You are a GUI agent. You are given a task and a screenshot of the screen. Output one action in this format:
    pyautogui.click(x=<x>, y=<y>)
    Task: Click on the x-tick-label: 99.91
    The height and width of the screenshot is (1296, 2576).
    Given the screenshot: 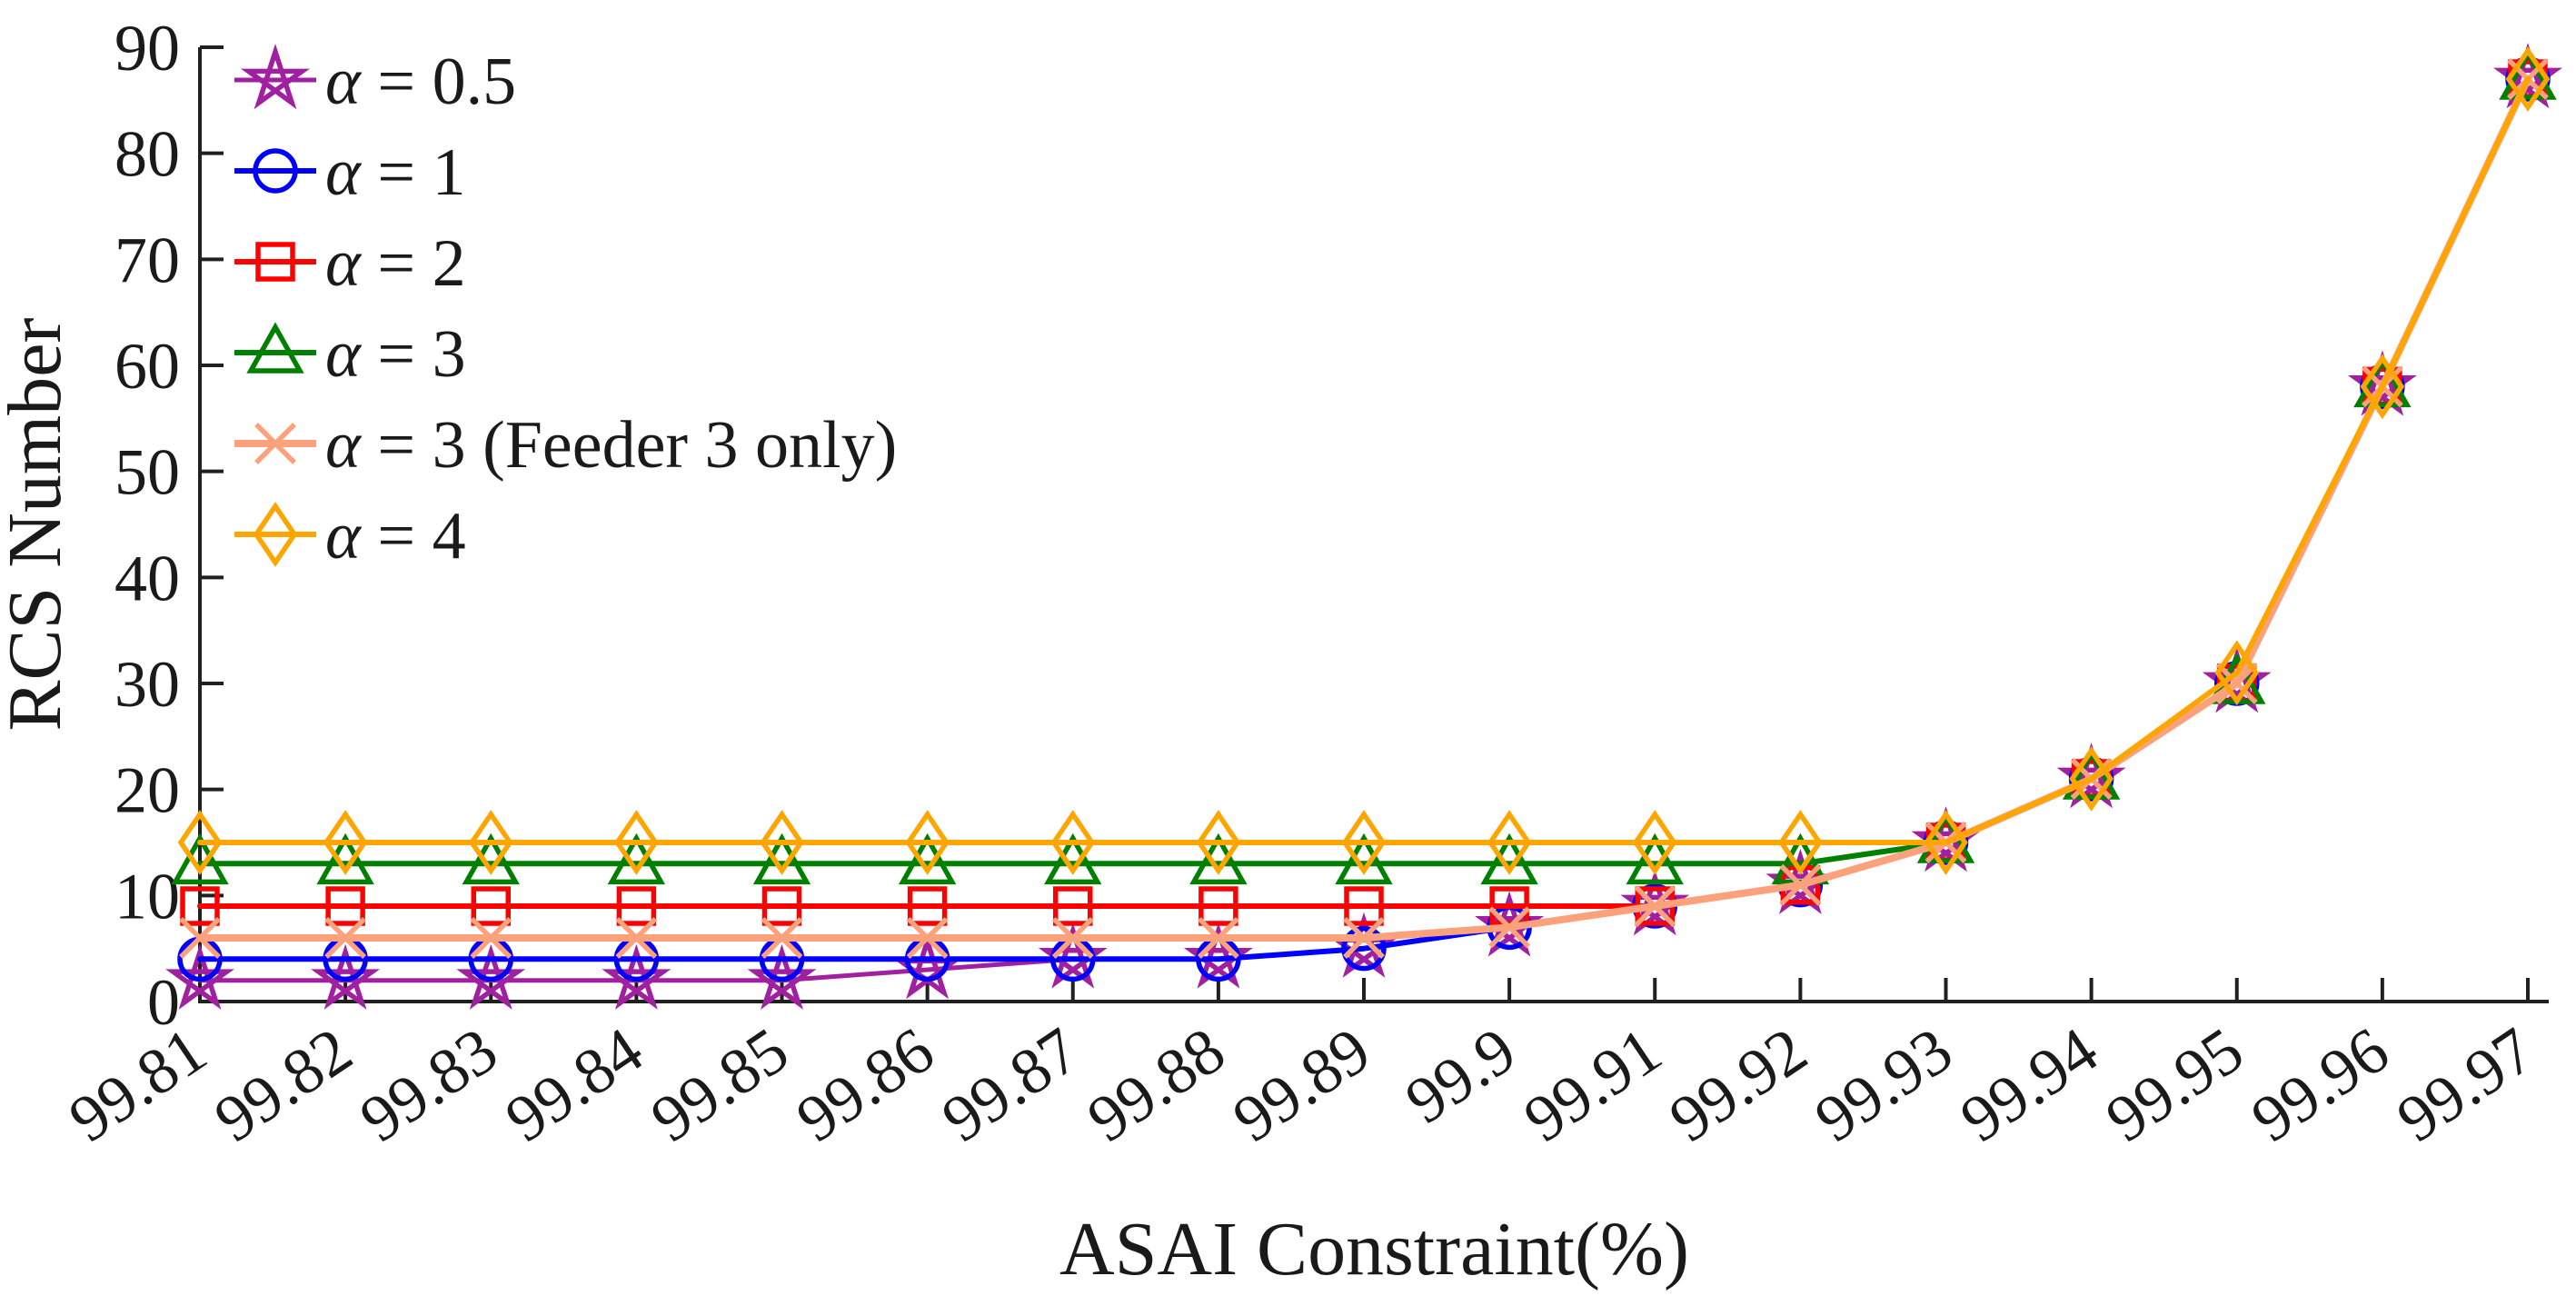 What is the action you would take?
    pyautogui.click(x=1593, y=1084)
    